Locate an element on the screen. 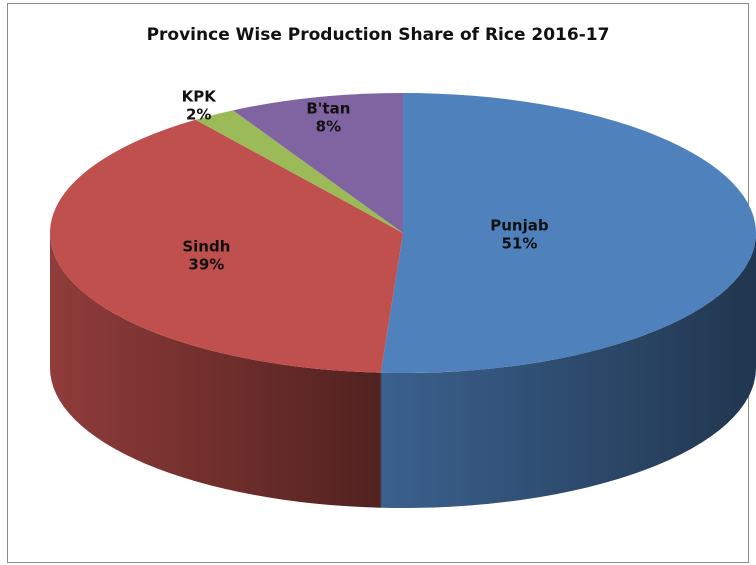 The image size is (756, 565). slice-kpk is located at coordinates (299, 171).